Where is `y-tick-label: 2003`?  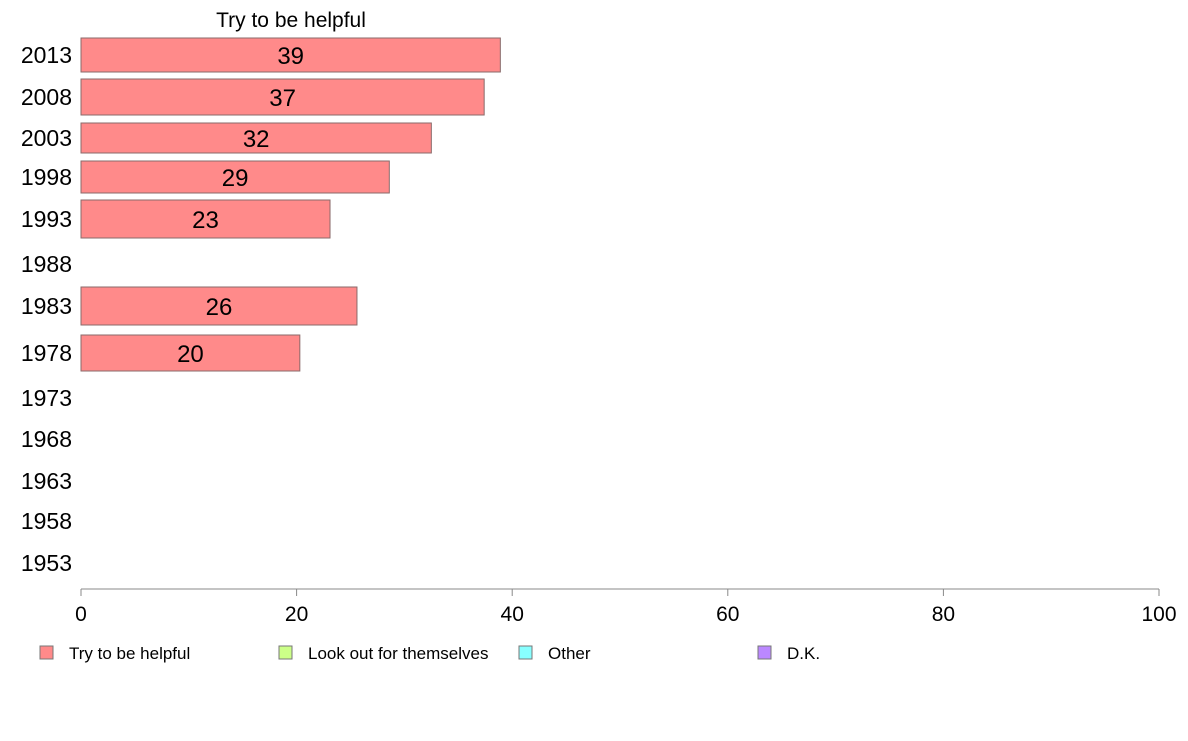 y-tick-label: 2003 is located at coordinates (46, 138).